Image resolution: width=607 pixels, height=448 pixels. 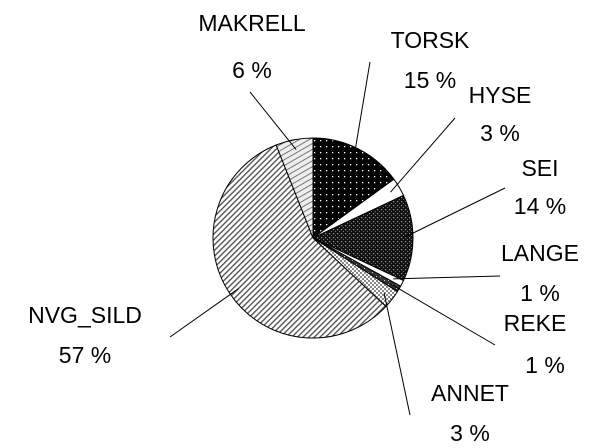 I want to click on slice-label: MAKRELL, so click(x=252, y=23).